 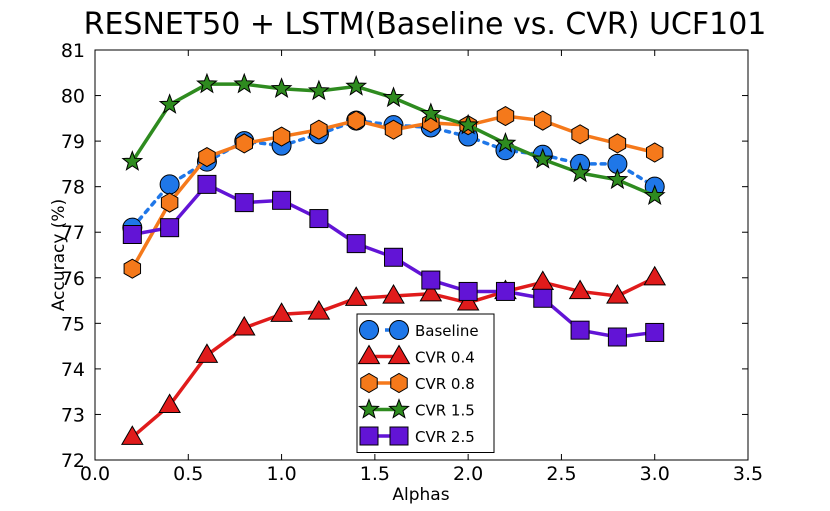 I want to click on y-tick-label: 80, so click(x=73, y=97).